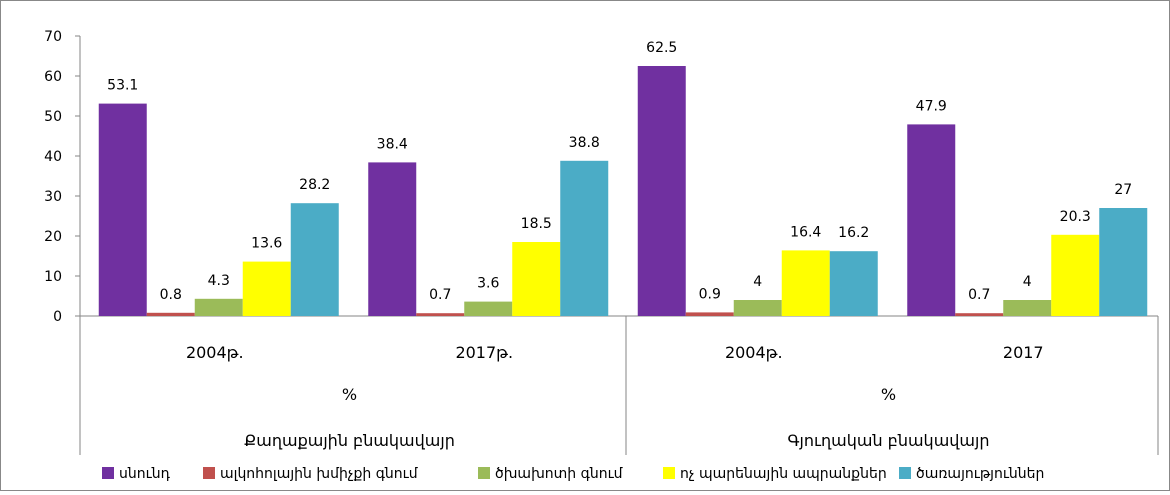 The image size is (1170, 495). I want to click on y-tick-label: 20, so click(53, 237).